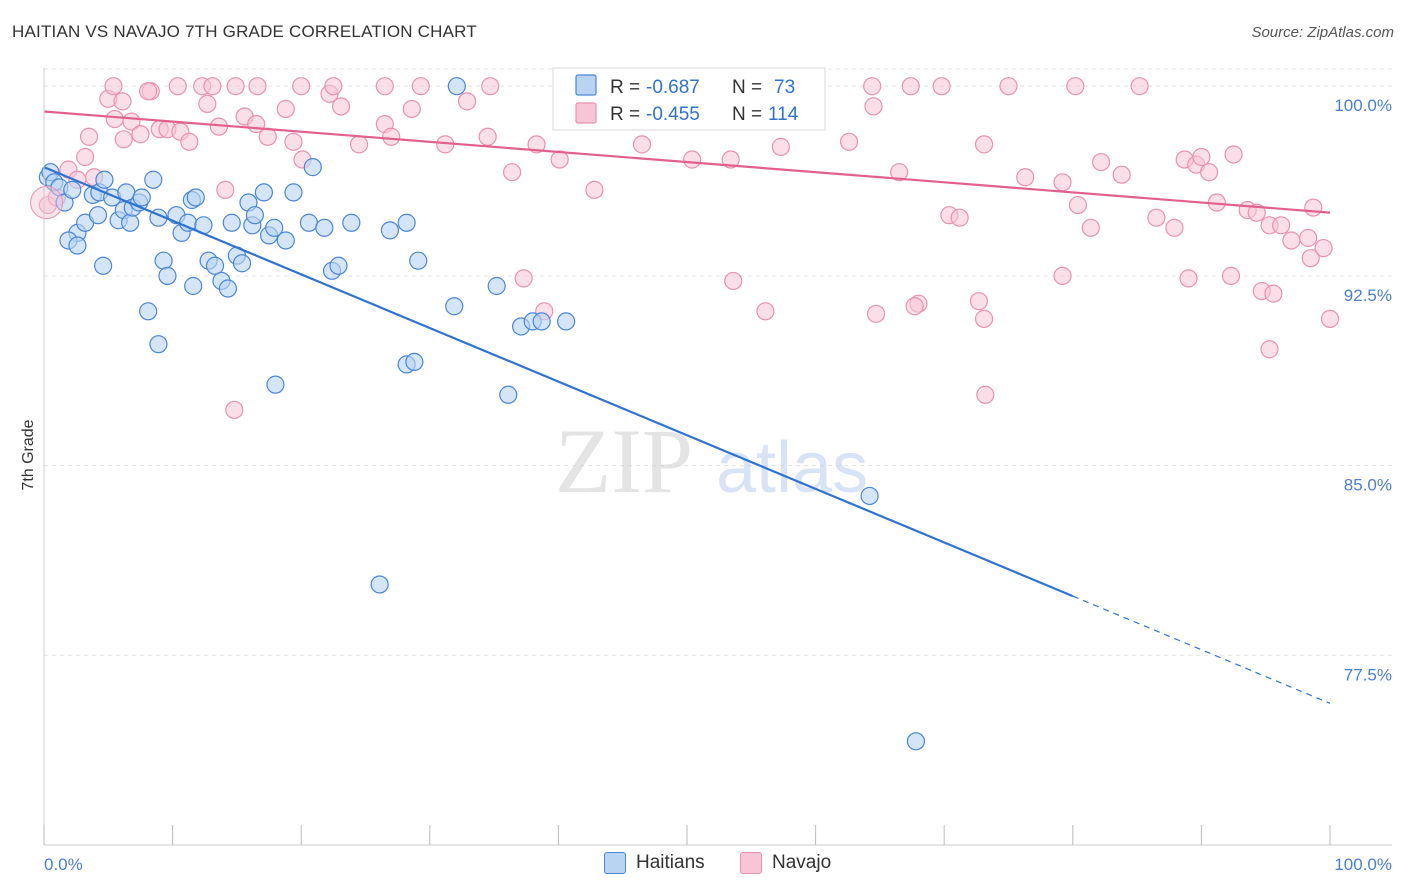 The image size is (1406, 892). What do you see at coordinates (1363, 864) in the screenshot?
I see `x-tick-label: 100.0%` at bounding box center [1363, 864].